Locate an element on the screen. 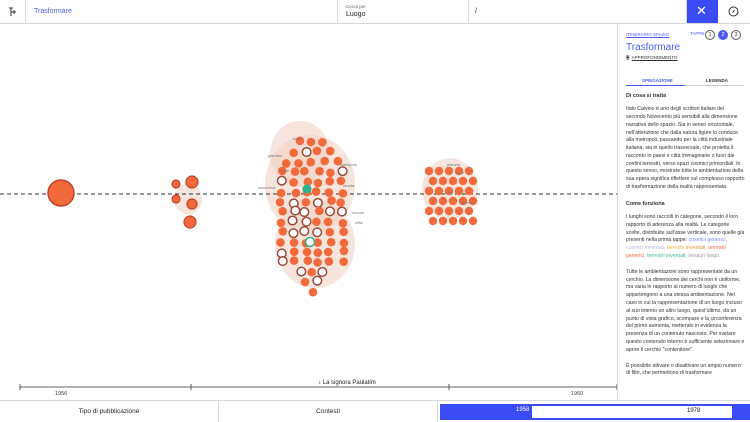  tab-spiegazione: SPIEGAZIONE is located at coordinates (657, 80).